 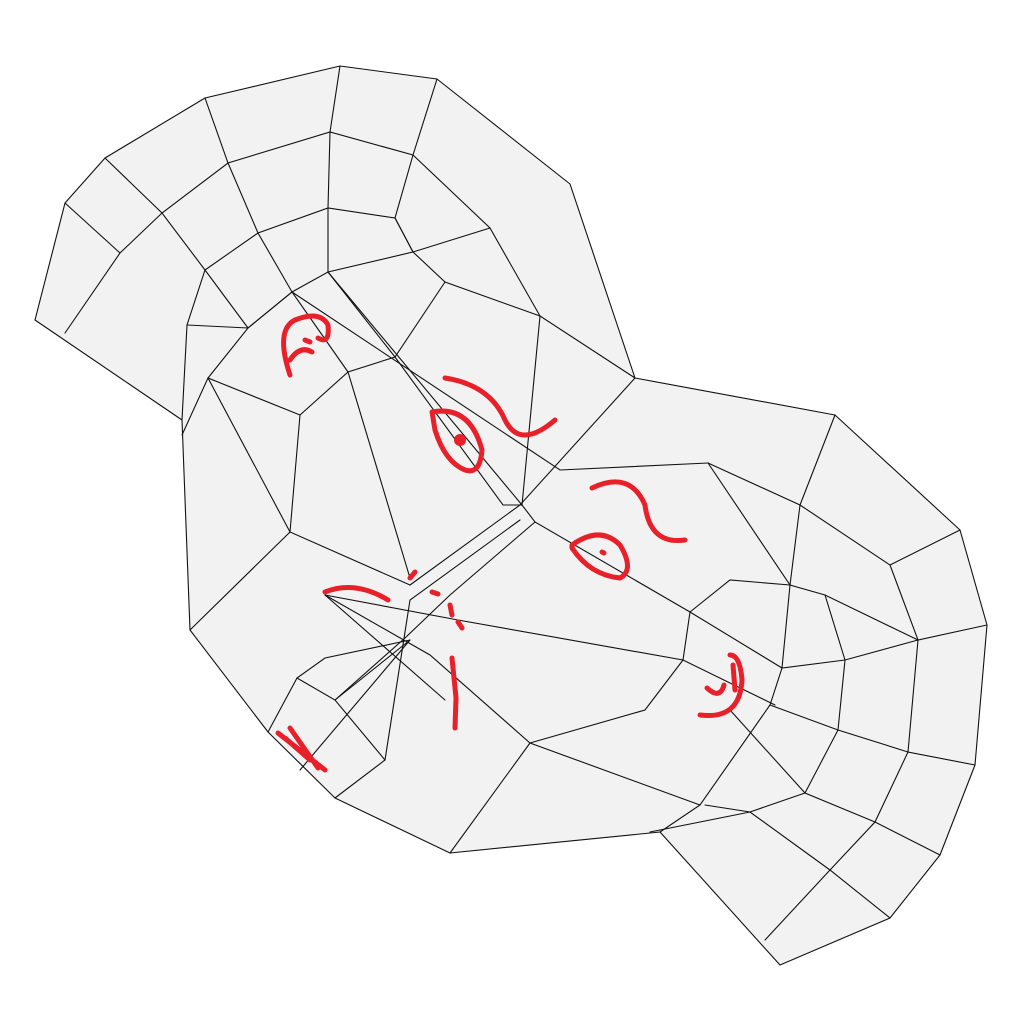 What do you see at coordinates (638, 511) in the screenshot?
I see `eyebrow-mark-right` at bounding box center [638, 511].